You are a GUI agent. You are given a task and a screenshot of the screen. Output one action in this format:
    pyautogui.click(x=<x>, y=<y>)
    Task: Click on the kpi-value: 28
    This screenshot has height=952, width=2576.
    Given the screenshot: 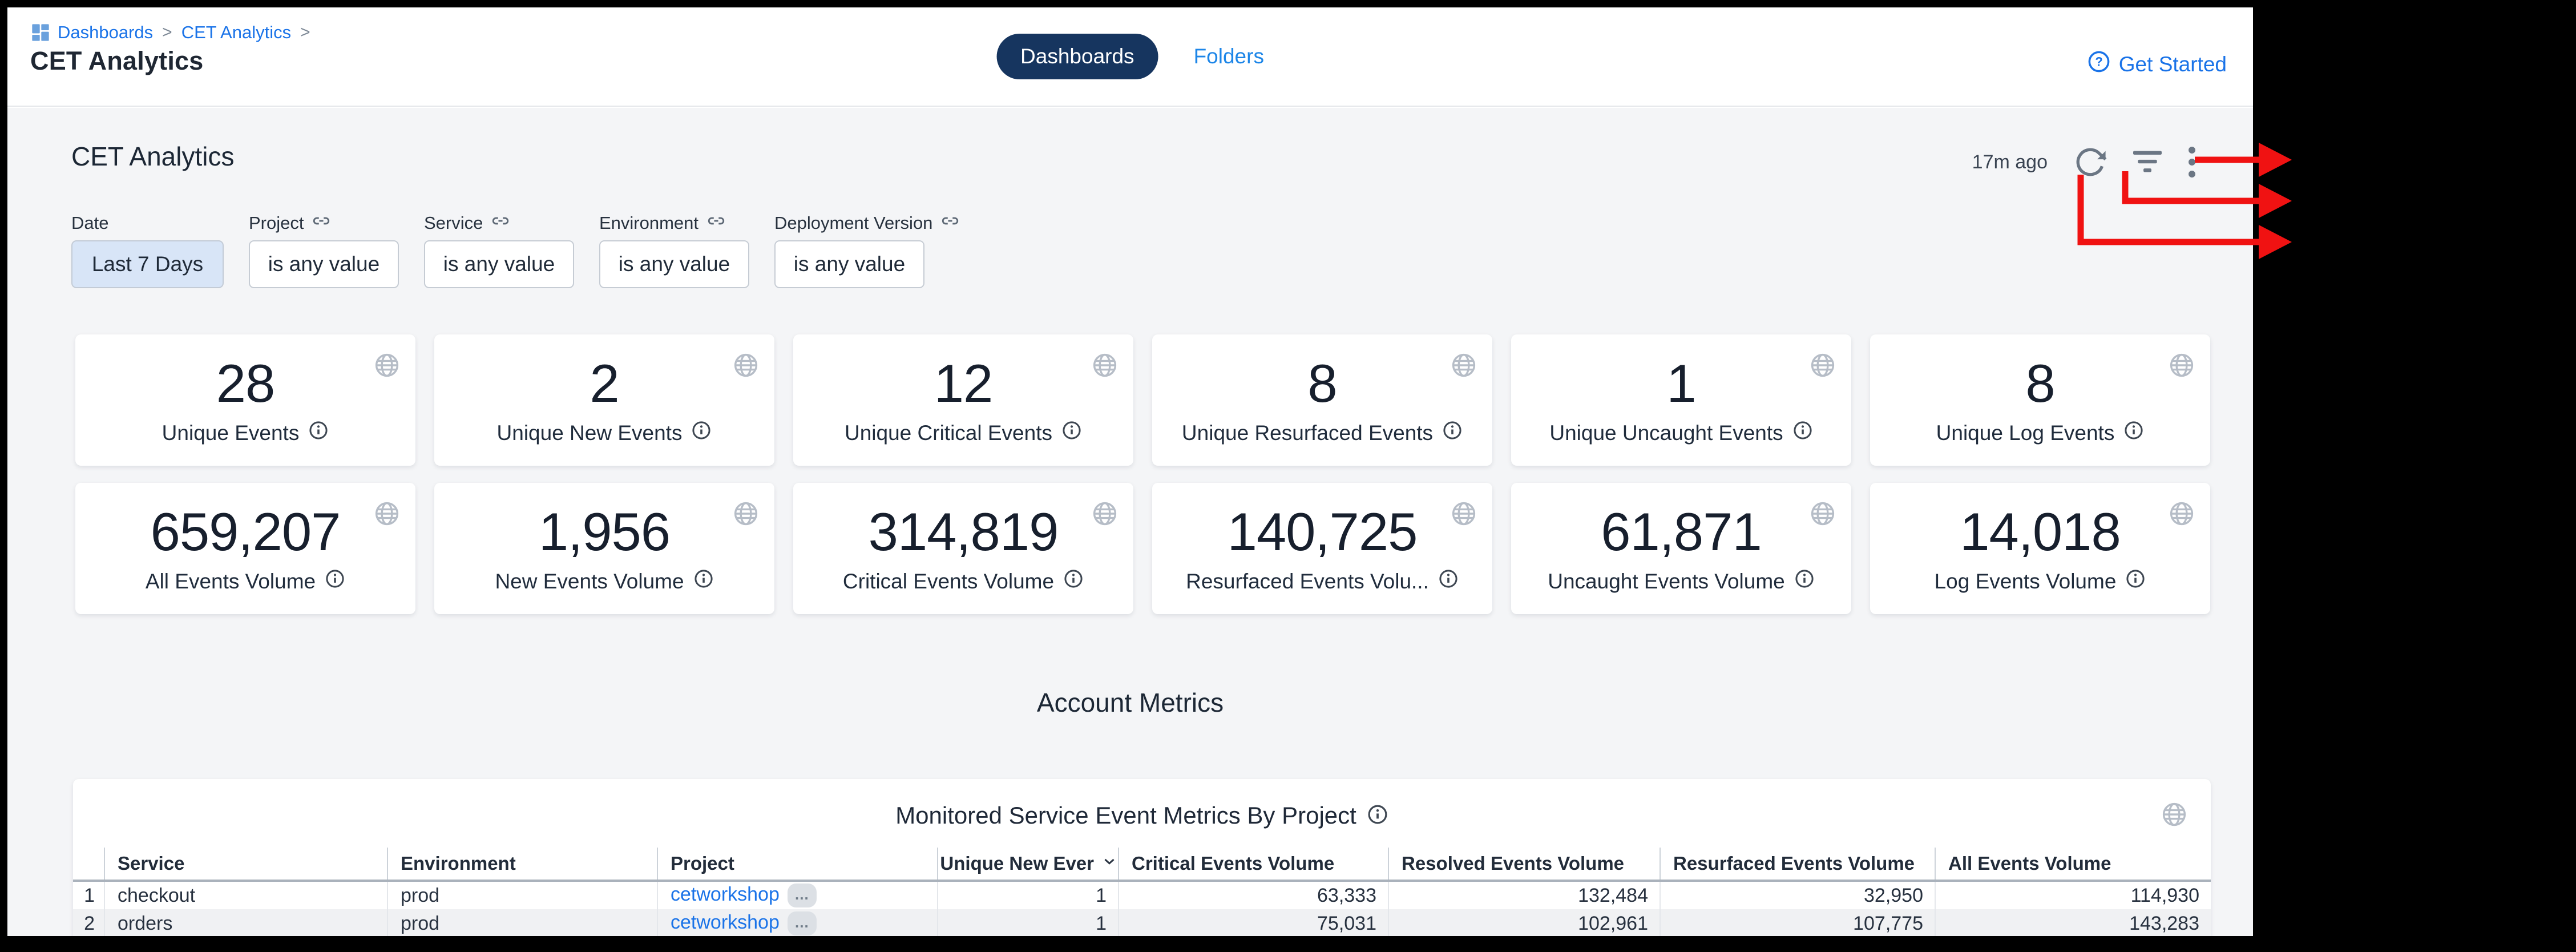 What is the action you would take?
    pyautogui.click(x=246, y=383)
    